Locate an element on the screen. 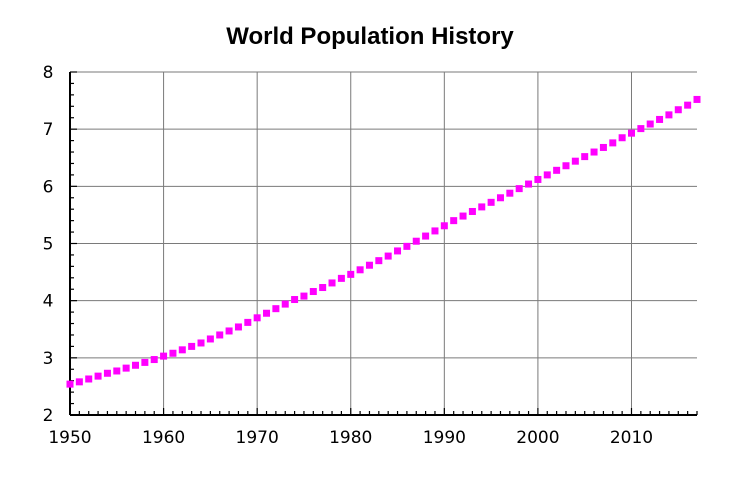  chart-title: World Population History is located at coordinates (370, 36).